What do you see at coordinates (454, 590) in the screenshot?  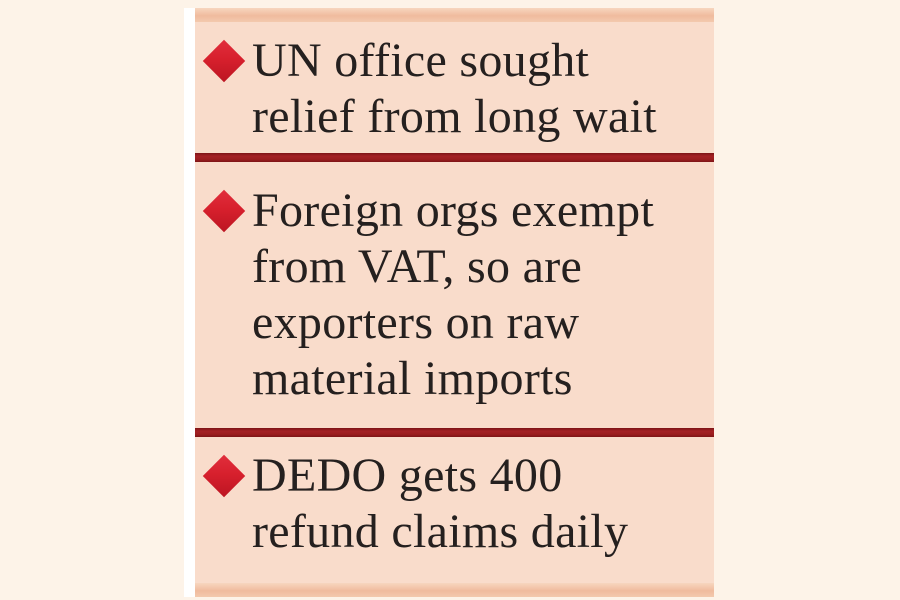 I see `bottom-band` at bounding box center [454, 590].